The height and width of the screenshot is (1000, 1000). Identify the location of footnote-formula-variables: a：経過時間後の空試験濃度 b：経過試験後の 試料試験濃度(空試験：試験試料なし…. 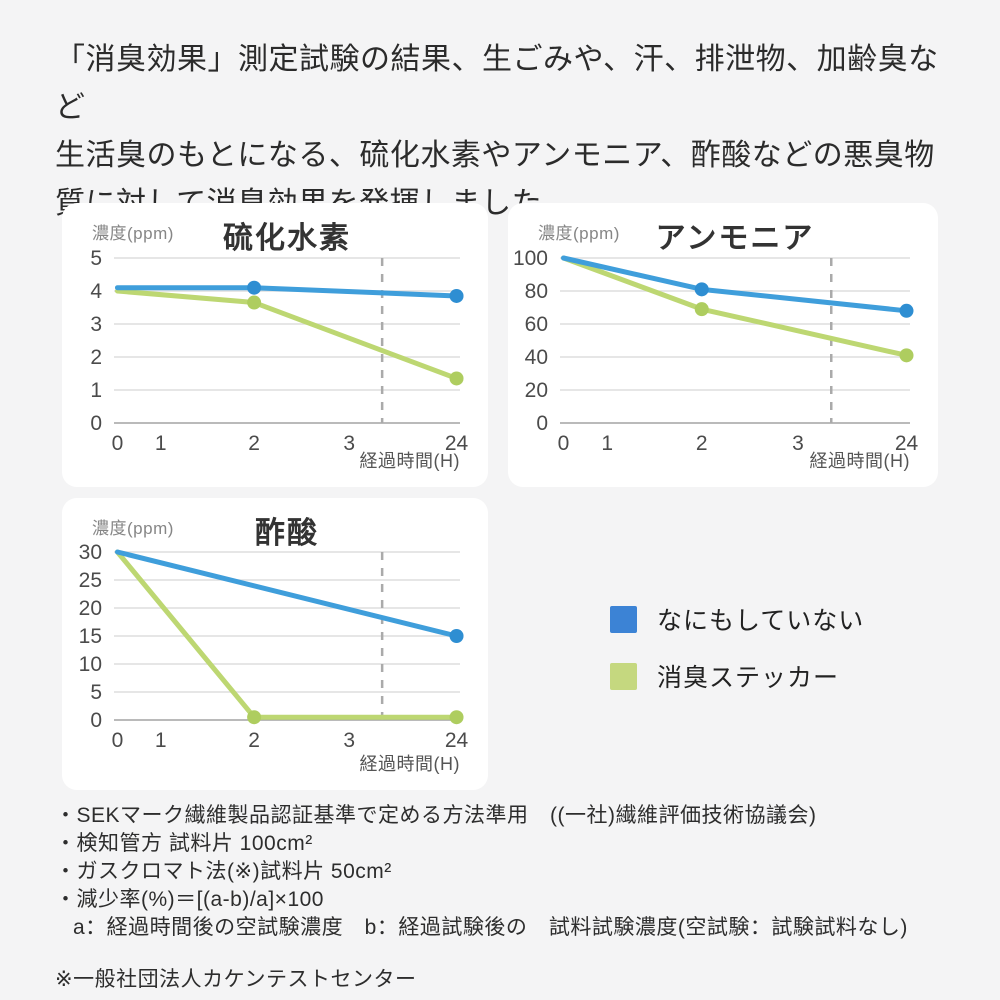
(490, 927).